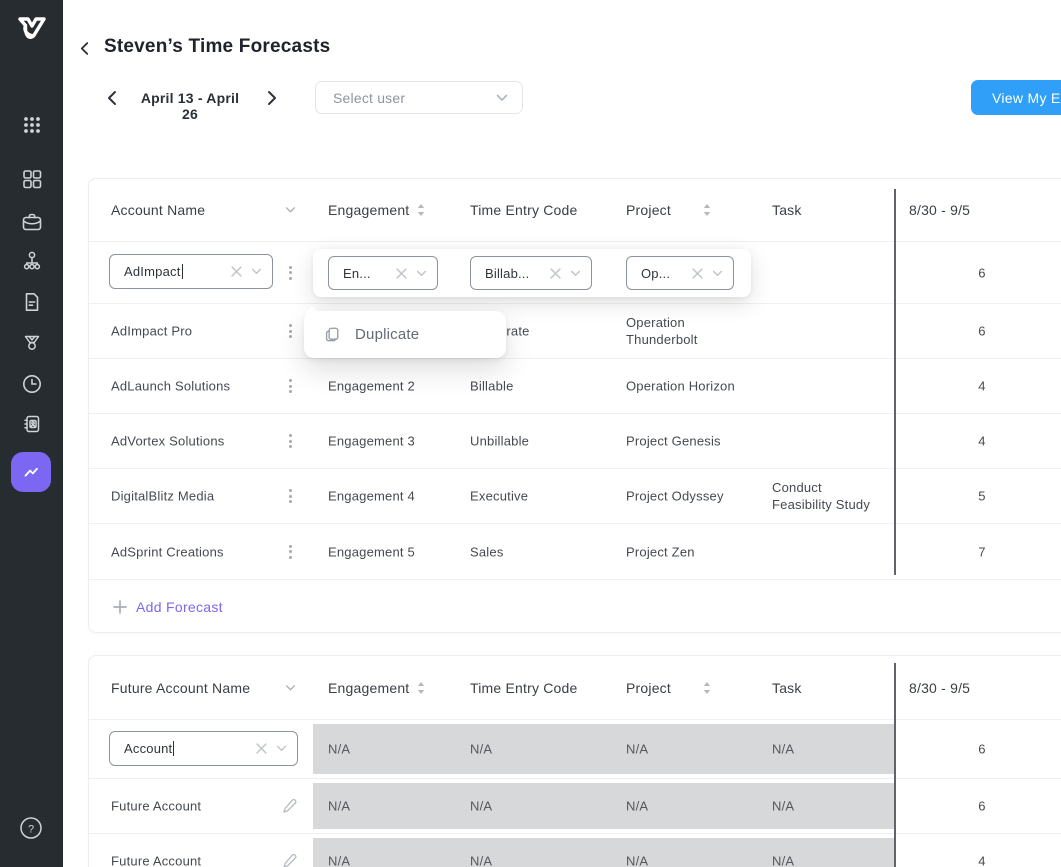 Image resolution: width=1061 pixels, height=867 pixels. Describe the element at coordinates (32, 125) in the screenshot. I see `apps-grid-icon` at that location.